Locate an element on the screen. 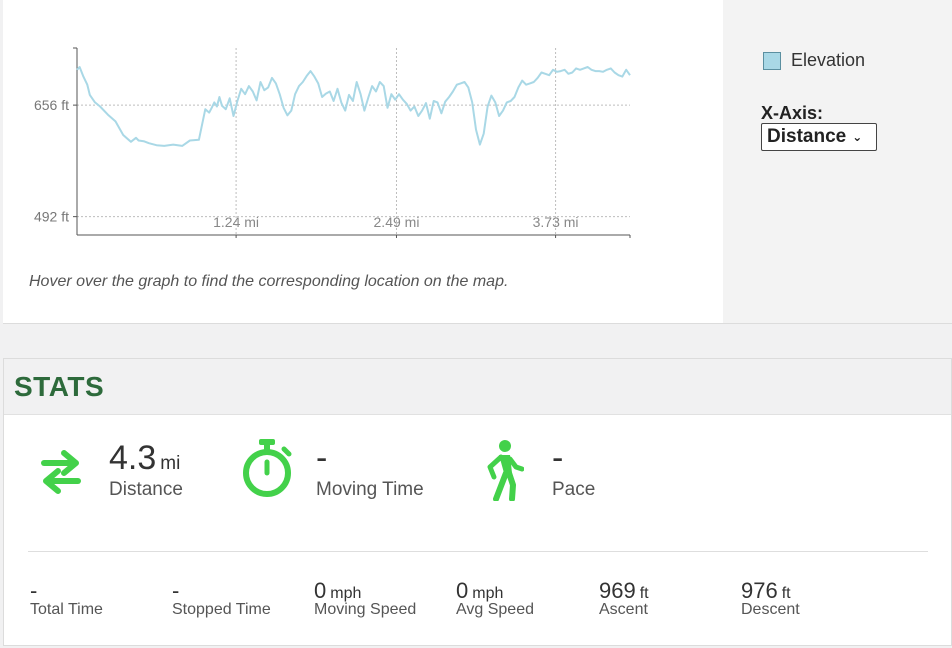 This screenshot has width=952, height=648. descent-value: 976 ft is located at coordinates (766, 590).